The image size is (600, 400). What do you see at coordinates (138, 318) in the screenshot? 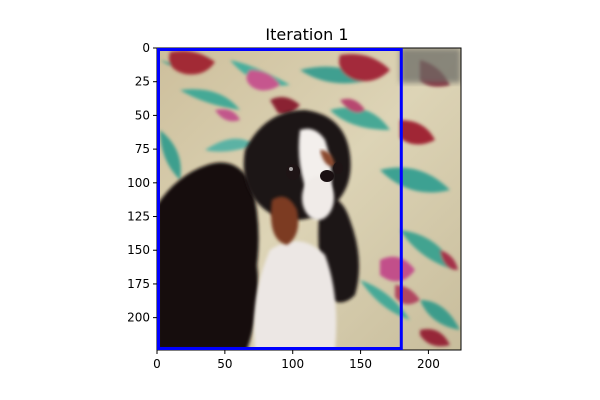
I see `y-tick-label: 200` at bounding box center [138, 318].